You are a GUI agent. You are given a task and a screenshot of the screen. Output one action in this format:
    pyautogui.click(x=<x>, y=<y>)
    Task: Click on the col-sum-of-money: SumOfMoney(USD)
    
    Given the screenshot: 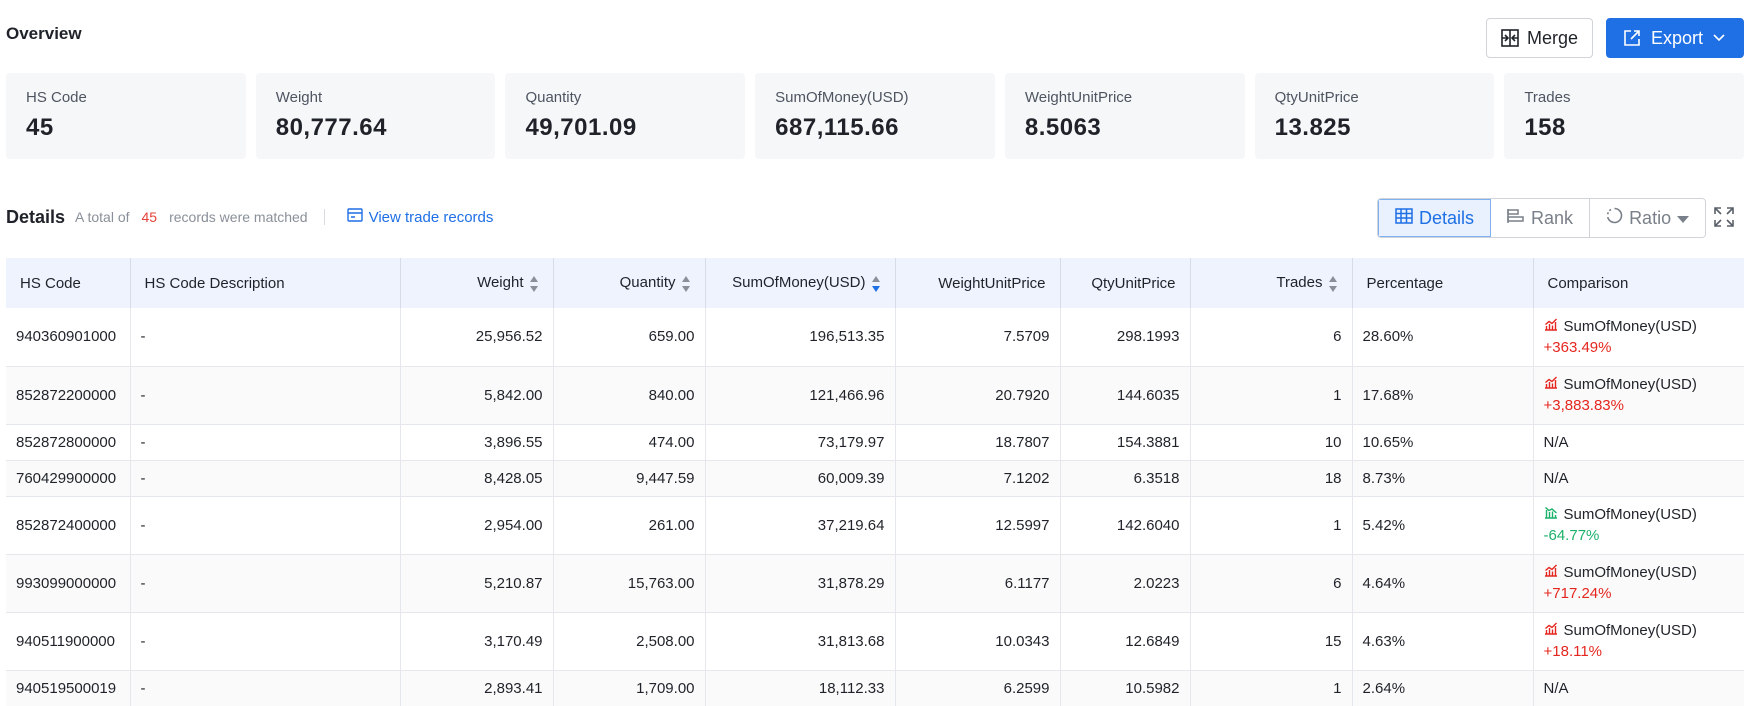 What is the action you would take?
    pyautogui.click(x=800, y=283)
    